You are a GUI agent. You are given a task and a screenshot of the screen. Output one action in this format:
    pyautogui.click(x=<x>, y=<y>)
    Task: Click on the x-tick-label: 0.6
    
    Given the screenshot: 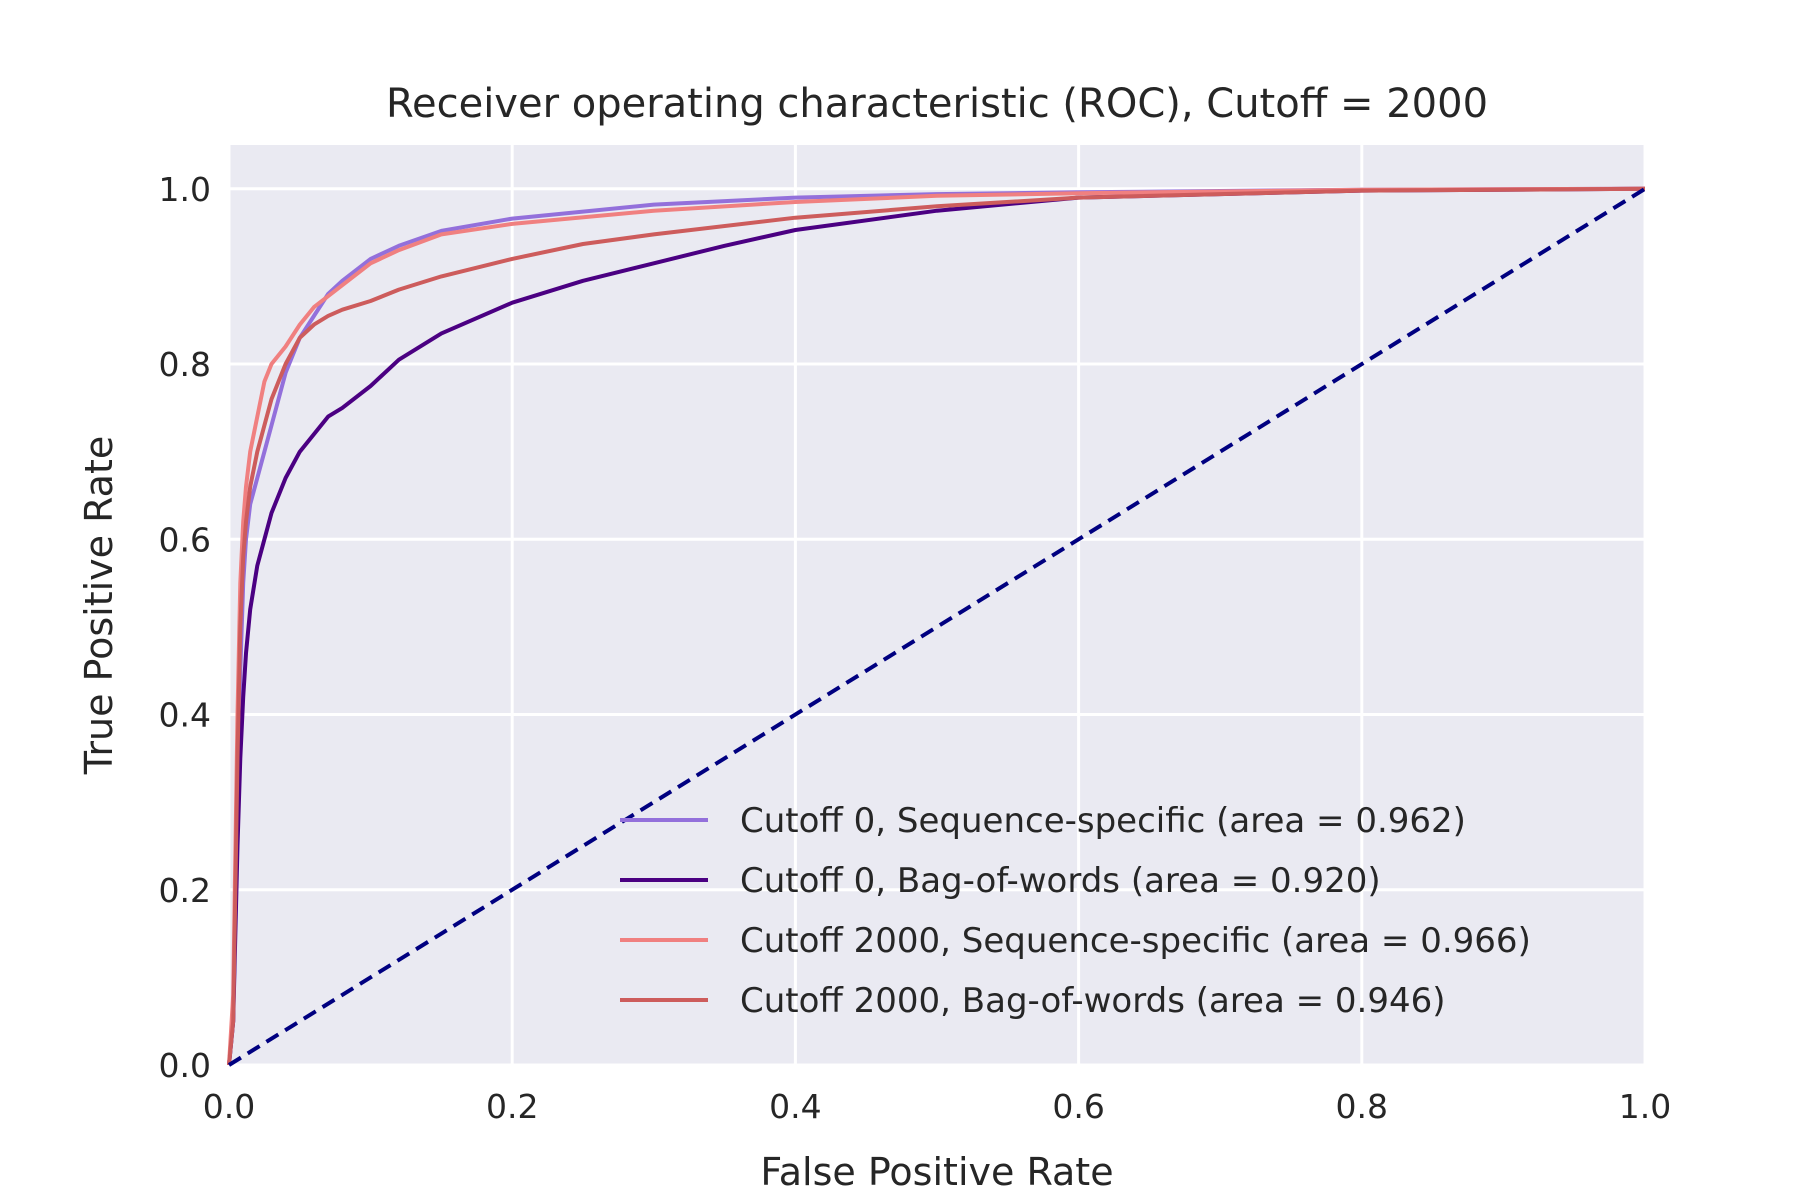 What is the action you would take?
    pyautogui.click(x=1078, y=1106)
    